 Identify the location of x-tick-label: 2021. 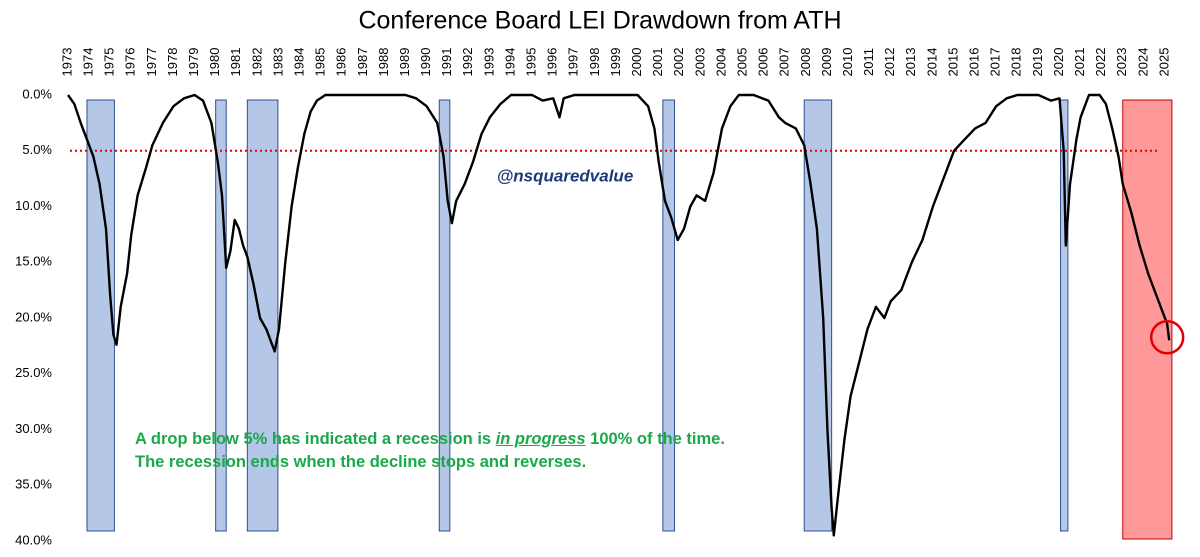
(1079, 62).